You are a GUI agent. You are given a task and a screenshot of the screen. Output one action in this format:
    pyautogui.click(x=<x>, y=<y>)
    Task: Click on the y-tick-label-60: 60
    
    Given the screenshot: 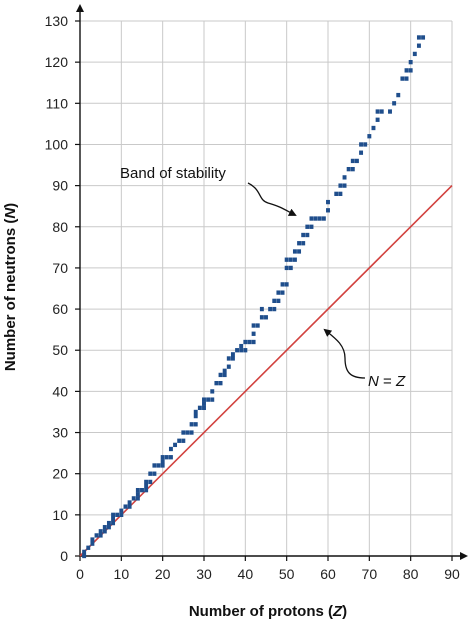 What is the action you would take?
    pyautogui.click(x=60, y=309)
    